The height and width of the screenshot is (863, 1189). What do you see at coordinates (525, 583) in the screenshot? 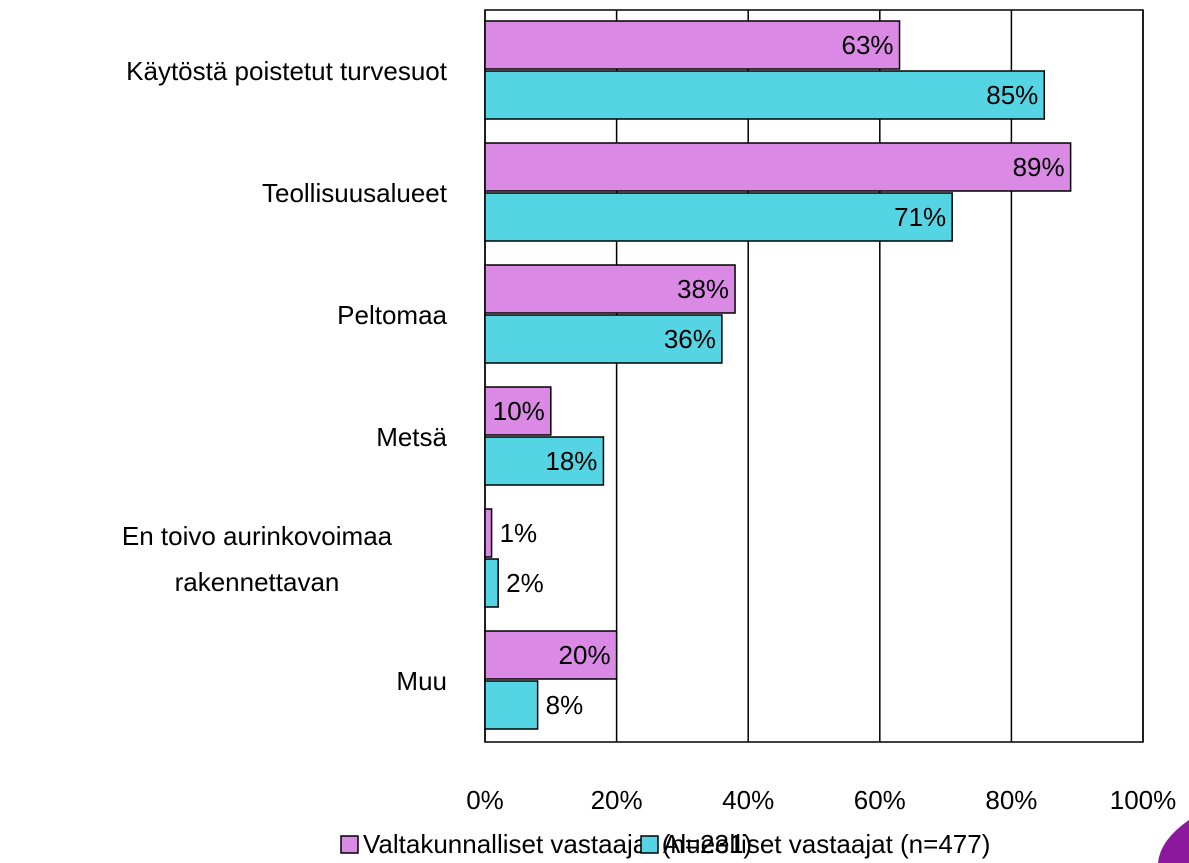
I see `data-label: 2%` at bounding box center [525, 583].